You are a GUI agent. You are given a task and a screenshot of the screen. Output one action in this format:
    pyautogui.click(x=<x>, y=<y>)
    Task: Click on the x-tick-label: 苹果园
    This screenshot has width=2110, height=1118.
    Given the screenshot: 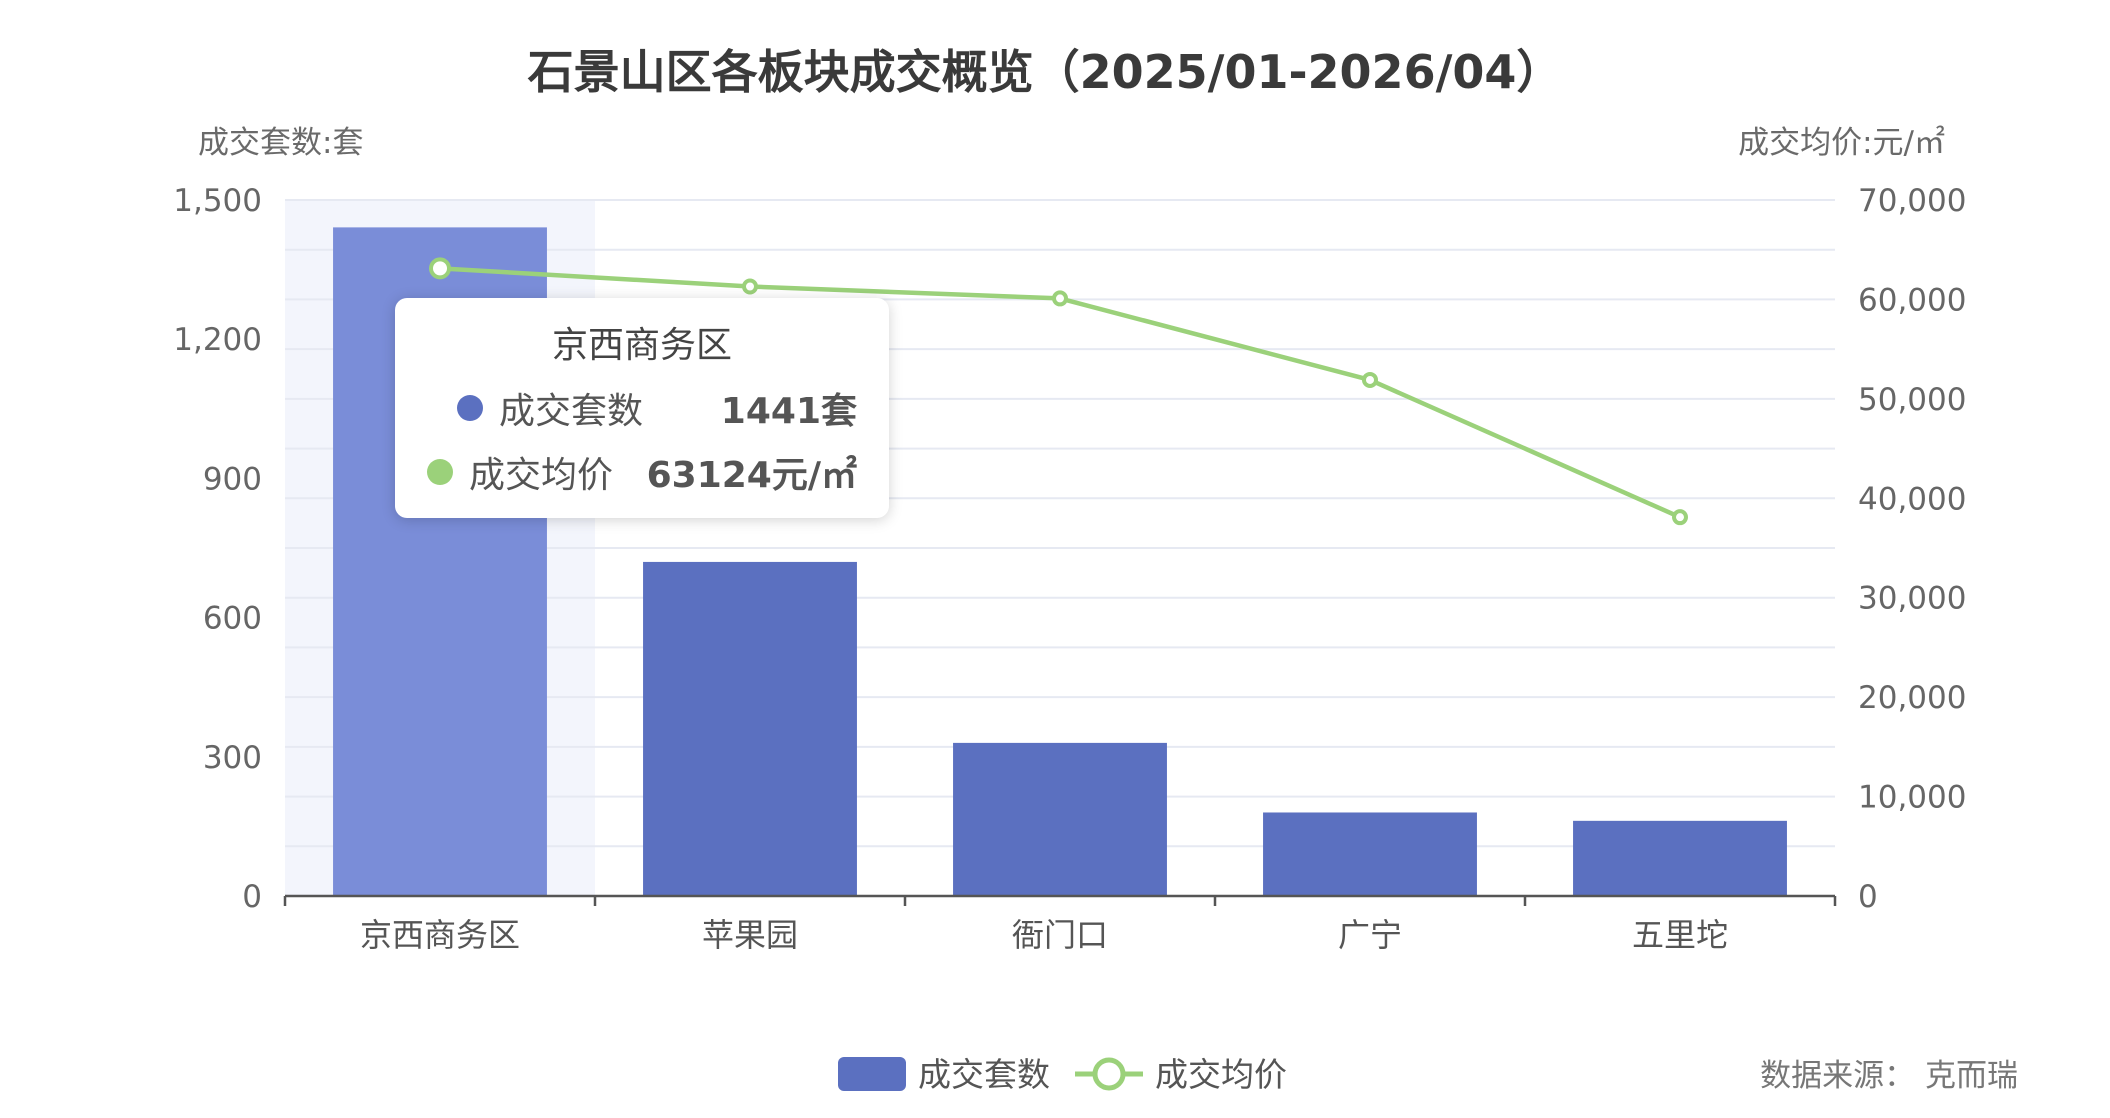 What is the action you would take?
    pyautogui.click(x=750, y=935)
    